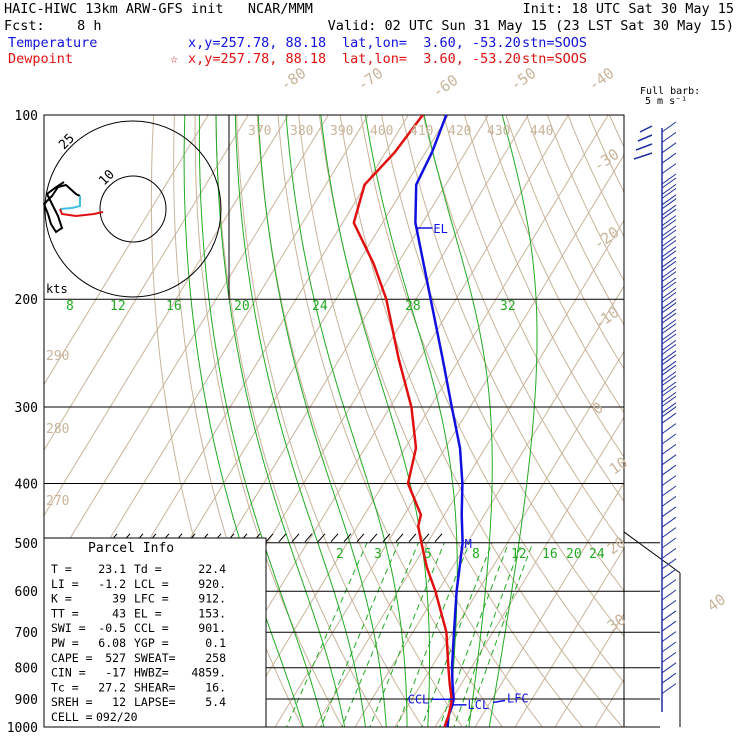 The width and height of the screenshot is (740, 740). What do you see at coordinates (550, 554) in the screenshot?
I see `mixing-ratio-label: 16` at bounding box center [550, 554].